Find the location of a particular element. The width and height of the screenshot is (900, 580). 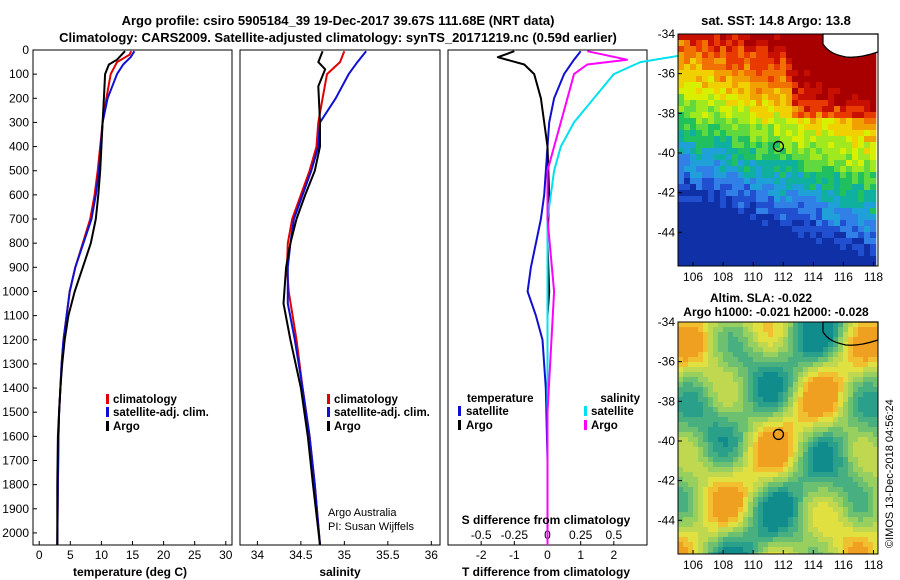

sla-map-frame is located at coordinates (778, 438).